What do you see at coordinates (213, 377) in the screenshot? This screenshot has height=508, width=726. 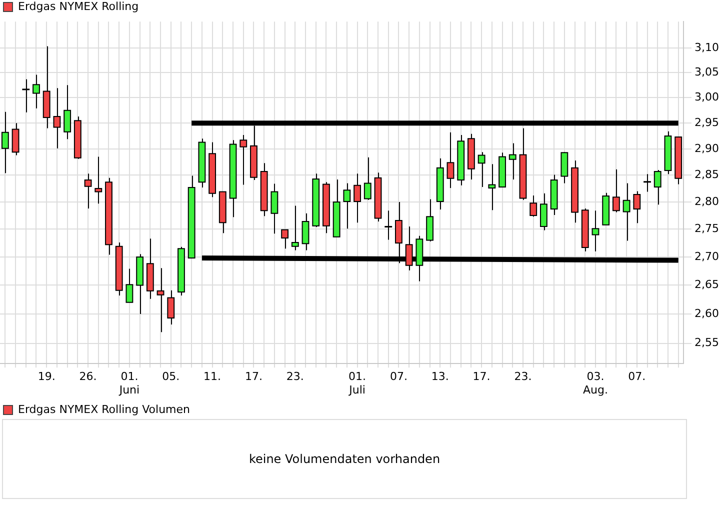 I see `x-tick-label: 11.` at bounding box center [213, 377].